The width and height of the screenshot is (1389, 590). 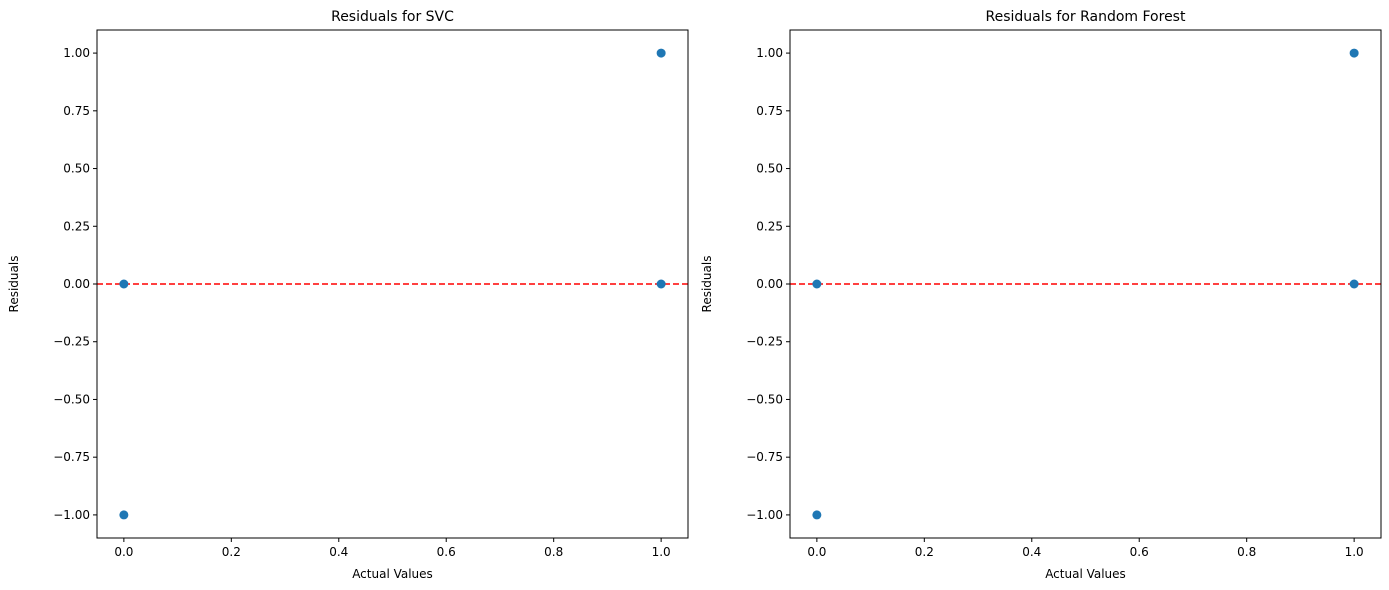 I want to click on chart-title: Residuals for Random Forest, so click(x=1086, y=17).